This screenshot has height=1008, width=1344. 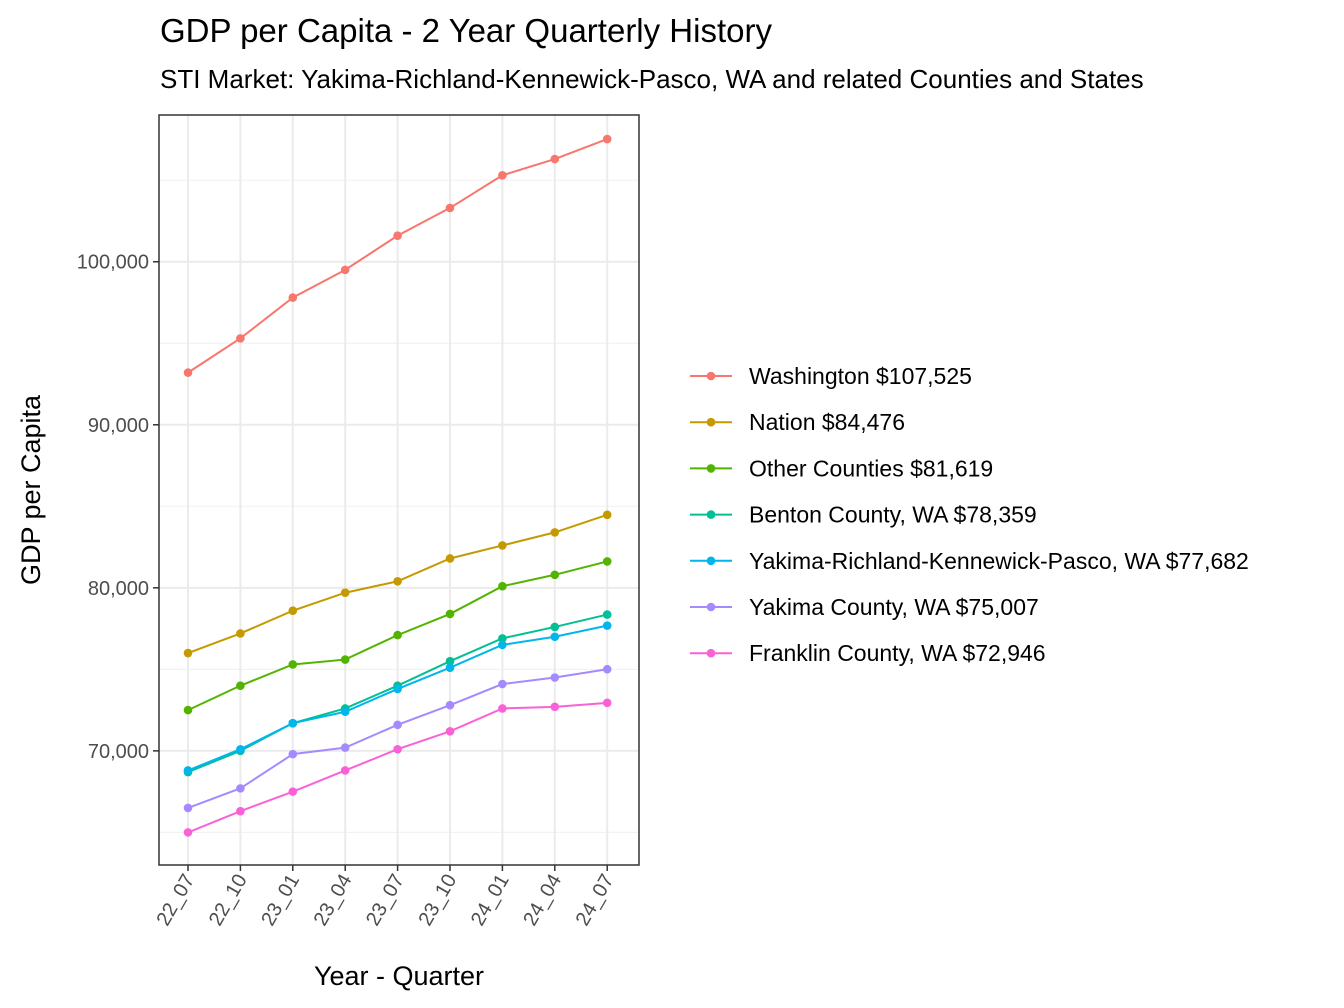 What do you see at coordinates (228, 900) in the screenshot?
I see `x-tick-label: 22_10` at bounding box center [228, 900].